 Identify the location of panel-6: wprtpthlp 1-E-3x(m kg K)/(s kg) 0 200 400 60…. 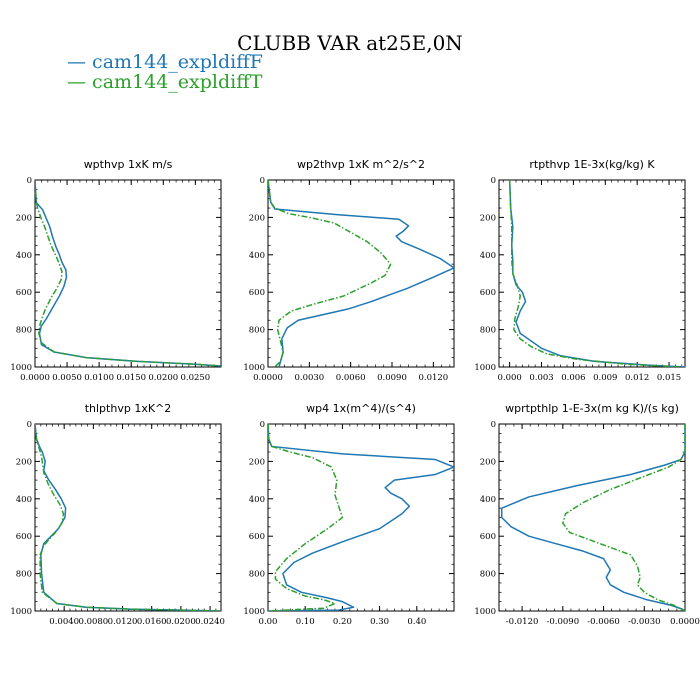
(587, 514).